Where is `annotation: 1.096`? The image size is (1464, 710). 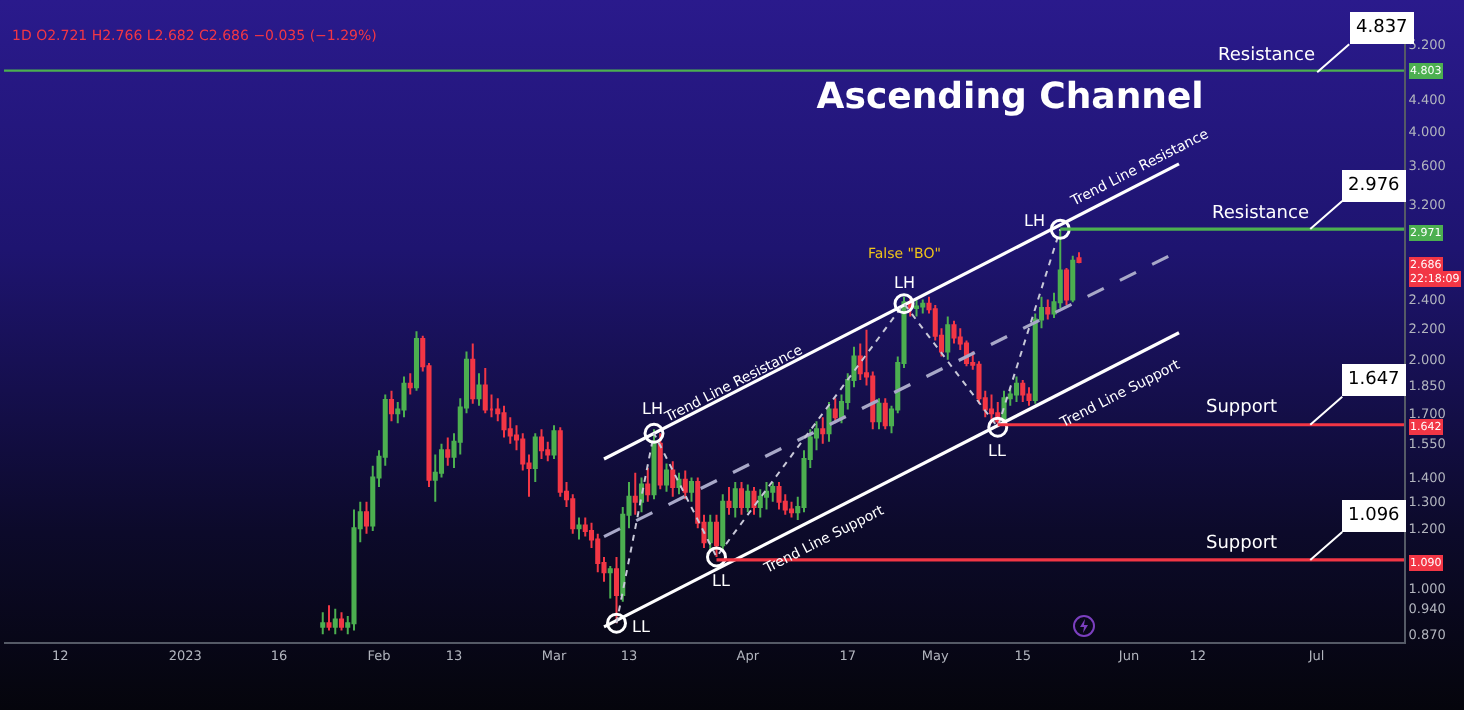
annotation: 1.096 is located at coordinates (1374, 516).